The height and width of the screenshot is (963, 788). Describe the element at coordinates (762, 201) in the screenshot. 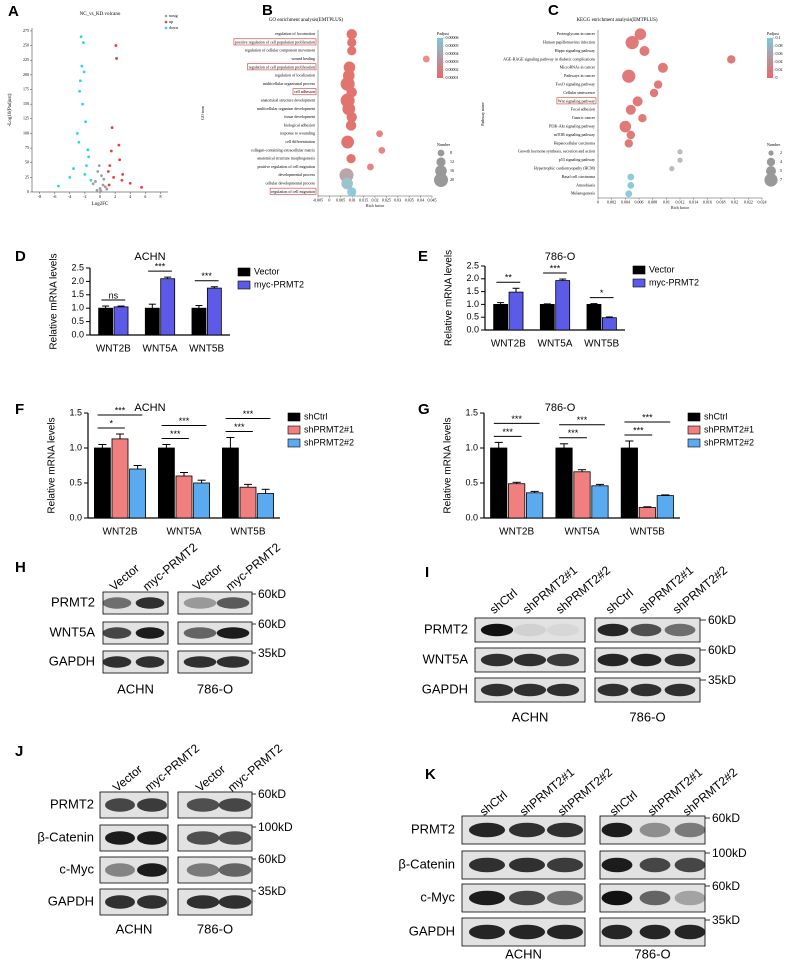

I see `x-tick-label: 0.024` at that location.